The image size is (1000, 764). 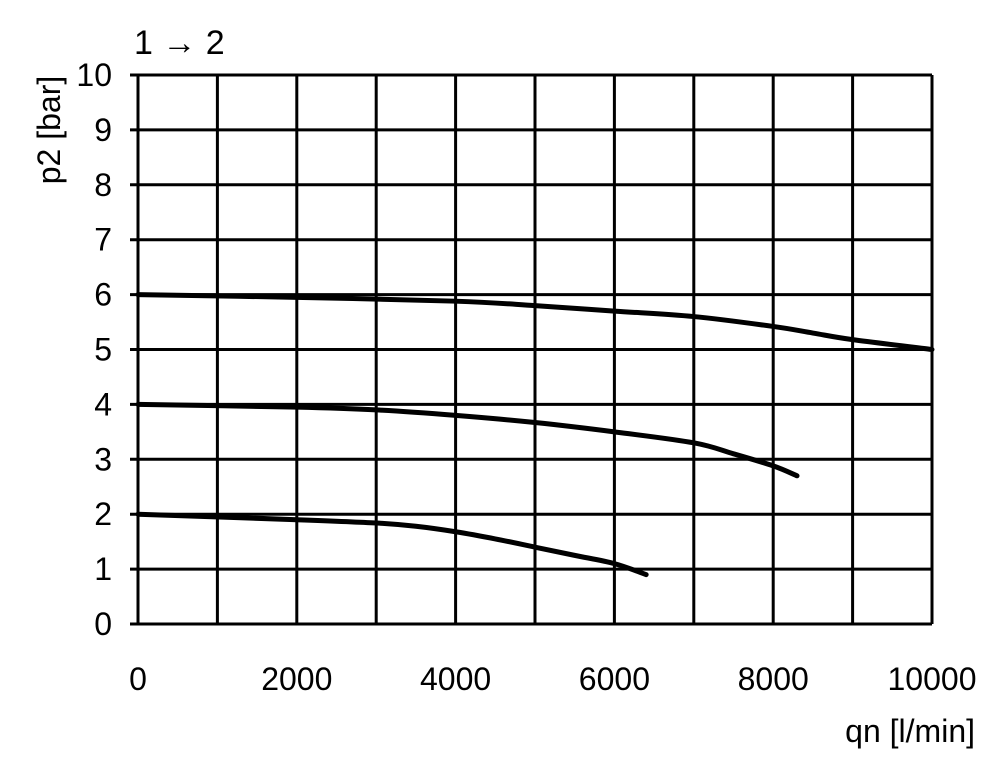 I want to click on y-tick-label: 0, so click(x=103, y=624).